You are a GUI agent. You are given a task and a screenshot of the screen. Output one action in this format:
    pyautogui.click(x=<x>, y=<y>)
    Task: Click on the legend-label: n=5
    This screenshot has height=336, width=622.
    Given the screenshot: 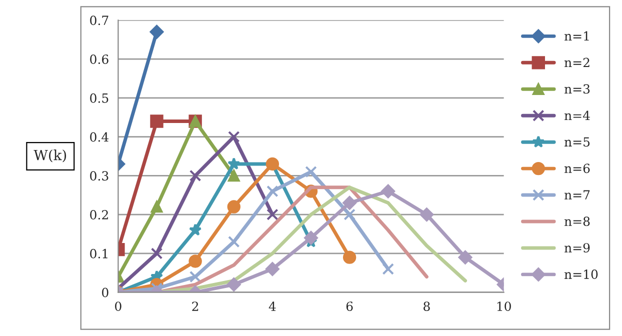 What is the action you would take?
    pyautogui.click(x=577, y=142)
    